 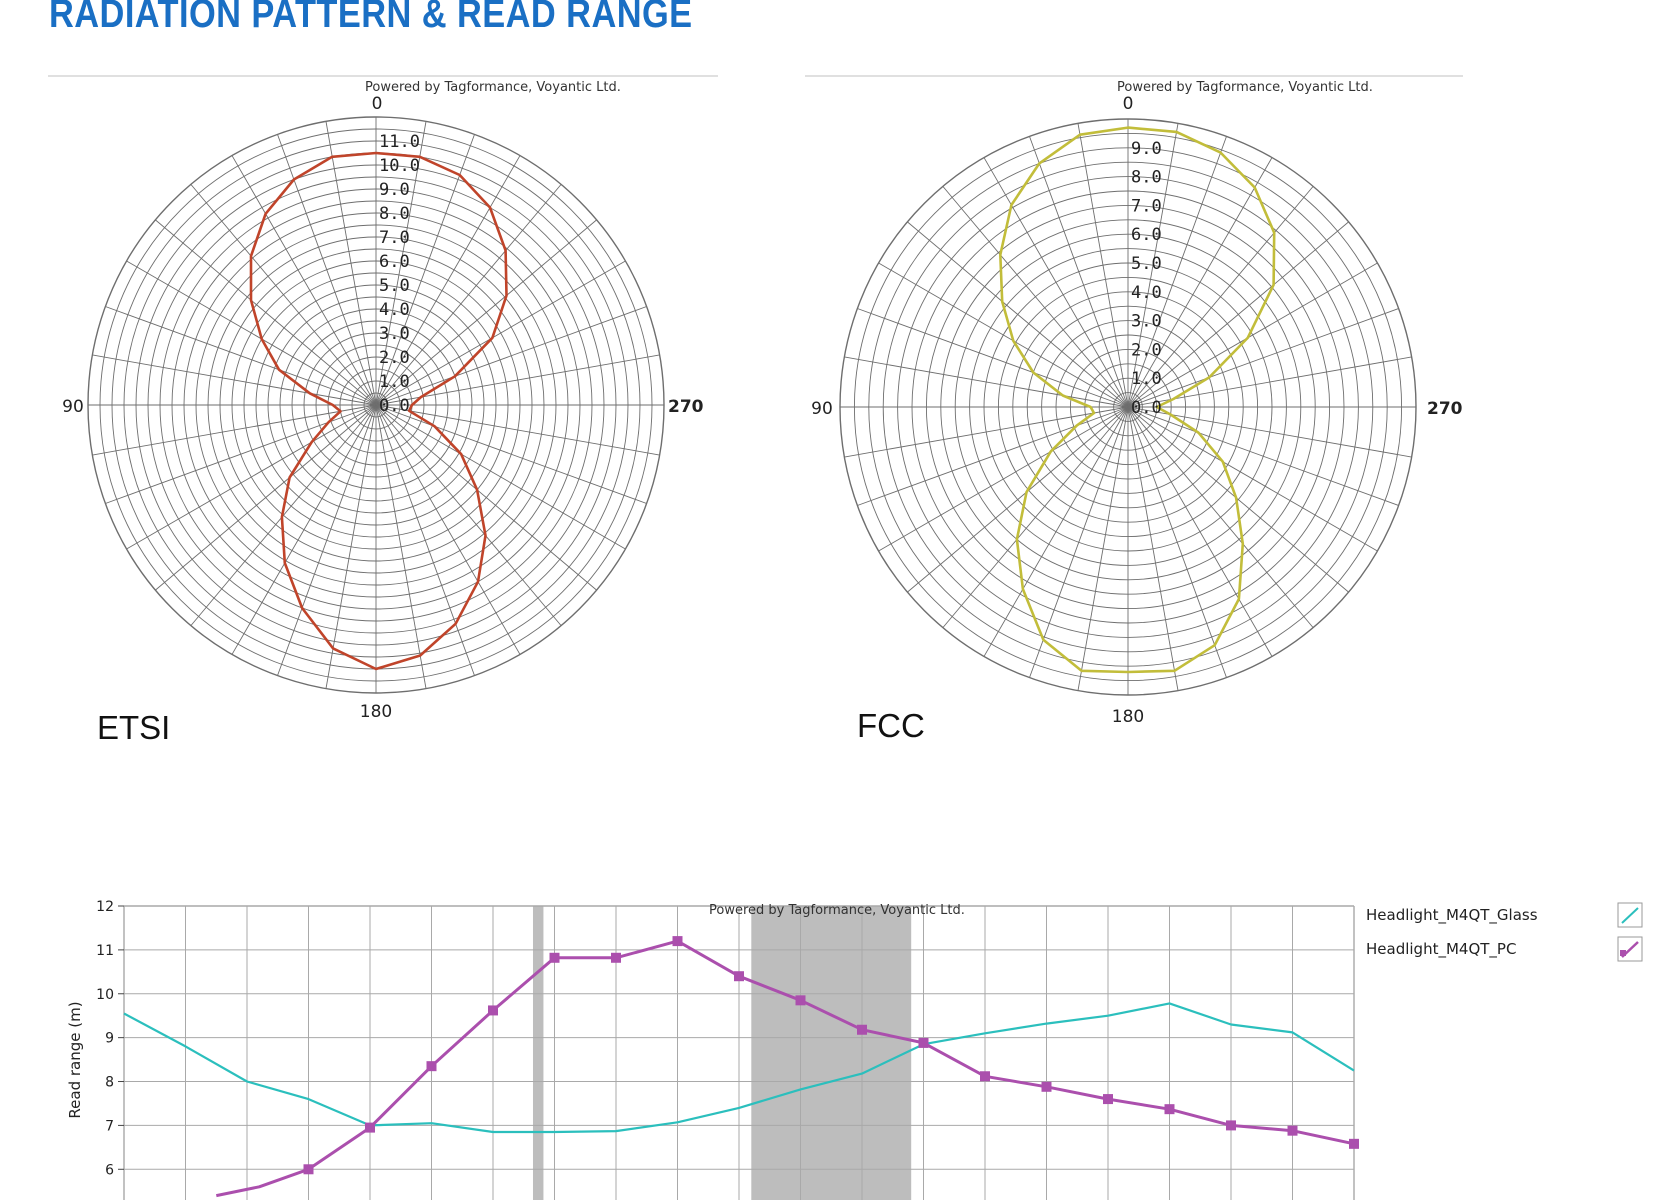 I want to click on fcc-angle-180: 180, so click(x=1128, y=717).